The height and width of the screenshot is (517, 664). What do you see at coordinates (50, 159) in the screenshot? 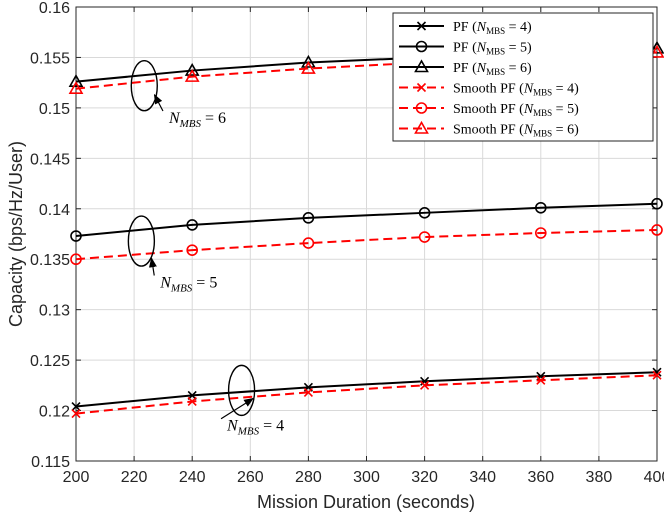
I see `y-tick-label: 0.145` at bounding box center [50, 159].